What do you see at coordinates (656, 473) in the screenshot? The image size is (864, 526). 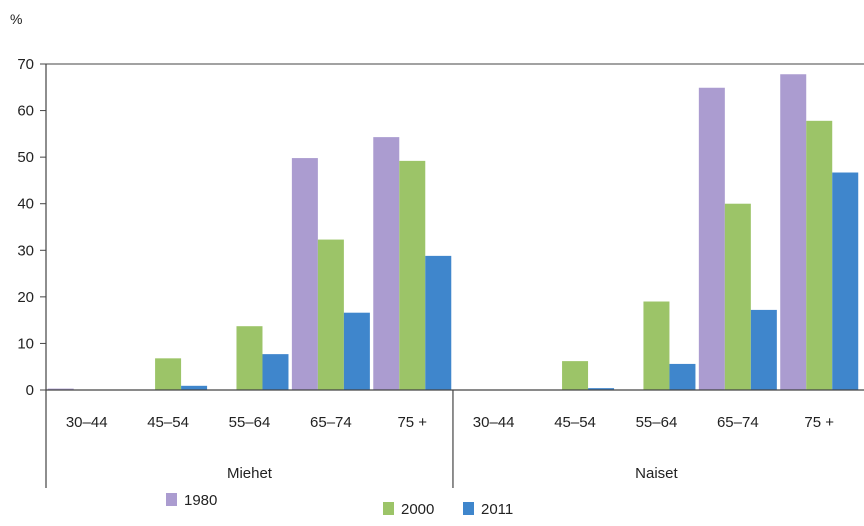 I see `group-label: Naiset` at bounding box center [656, 473].